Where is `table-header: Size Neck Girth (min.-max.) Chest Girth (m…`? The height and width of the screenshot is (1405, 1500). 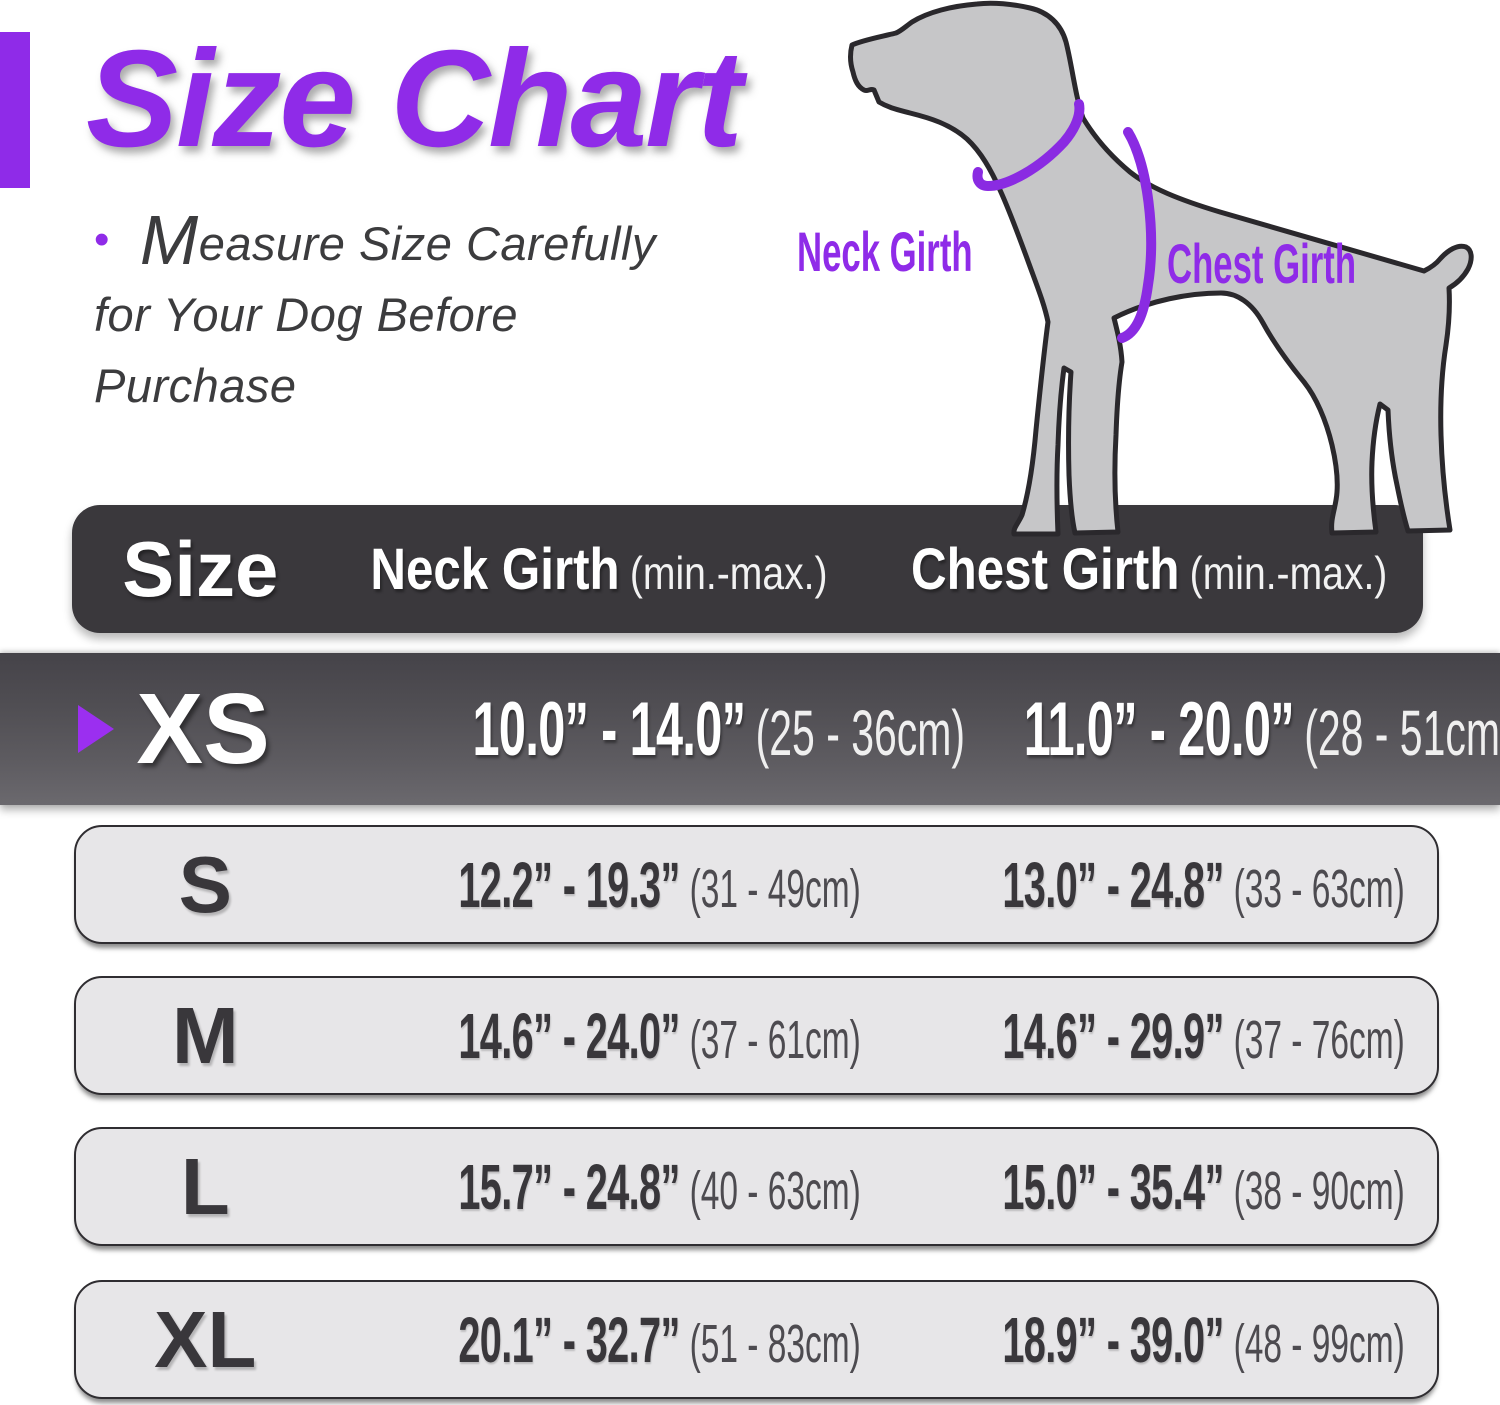 table-header: Size Neck Girth (min.-max.) Chest Girth (m… is located at coordinates (747, 569).